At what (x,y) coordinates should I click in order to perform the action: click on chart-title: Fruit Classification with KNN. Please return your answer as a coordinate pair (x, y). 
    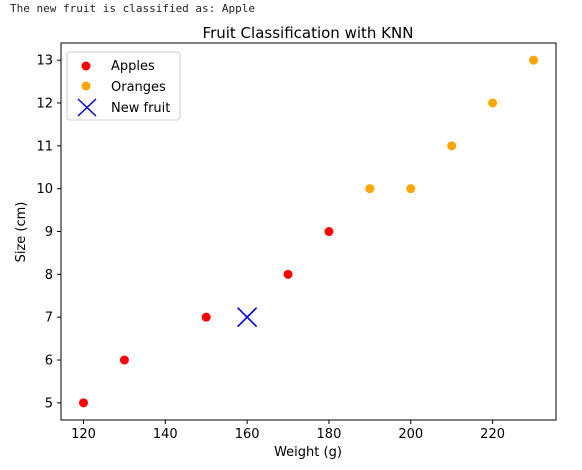
    Looking at the image, I should click on (308, 33).